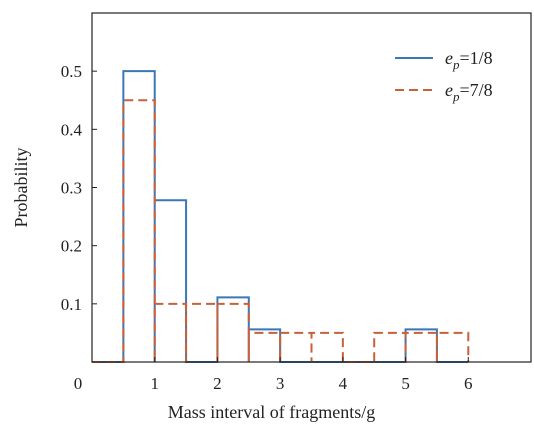 Image resolution: width=534 pixels, height=429 pixels. I want to click on y-tick-label: 0.1, so click(71, 304).